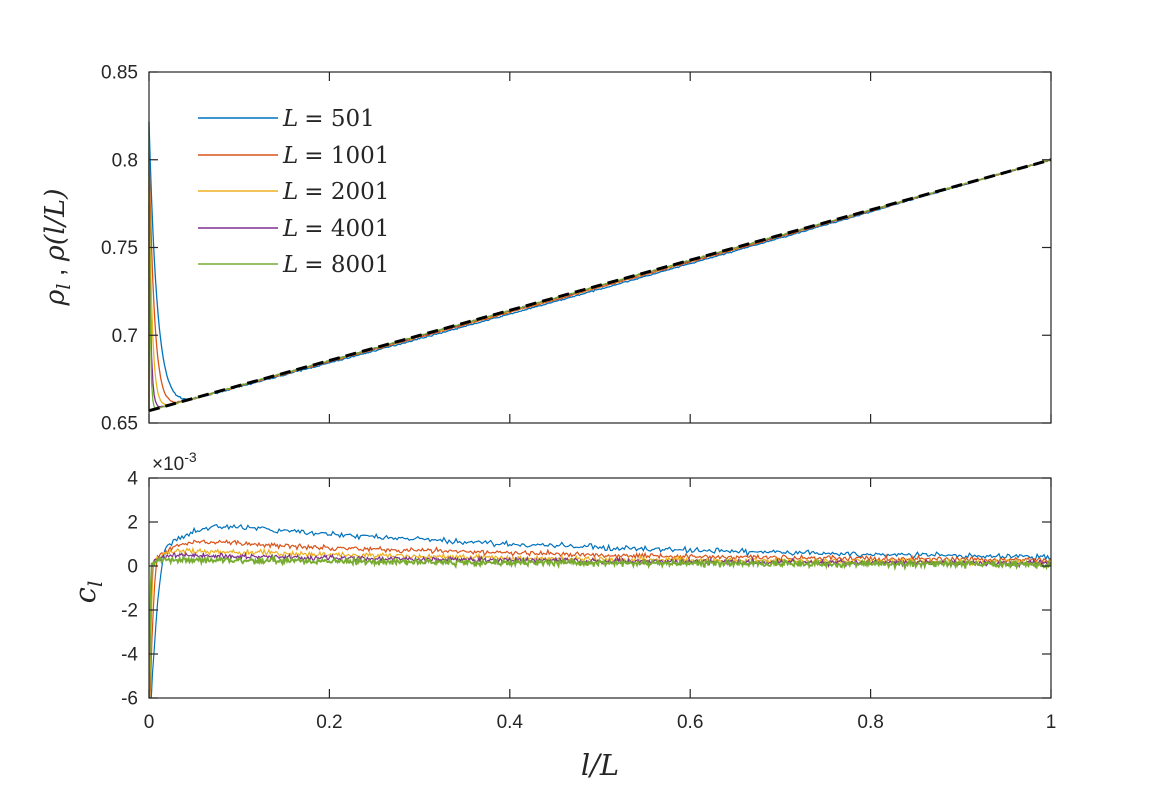  I want to click on legend-entry-4001: L = 4001, so click(335, 229).